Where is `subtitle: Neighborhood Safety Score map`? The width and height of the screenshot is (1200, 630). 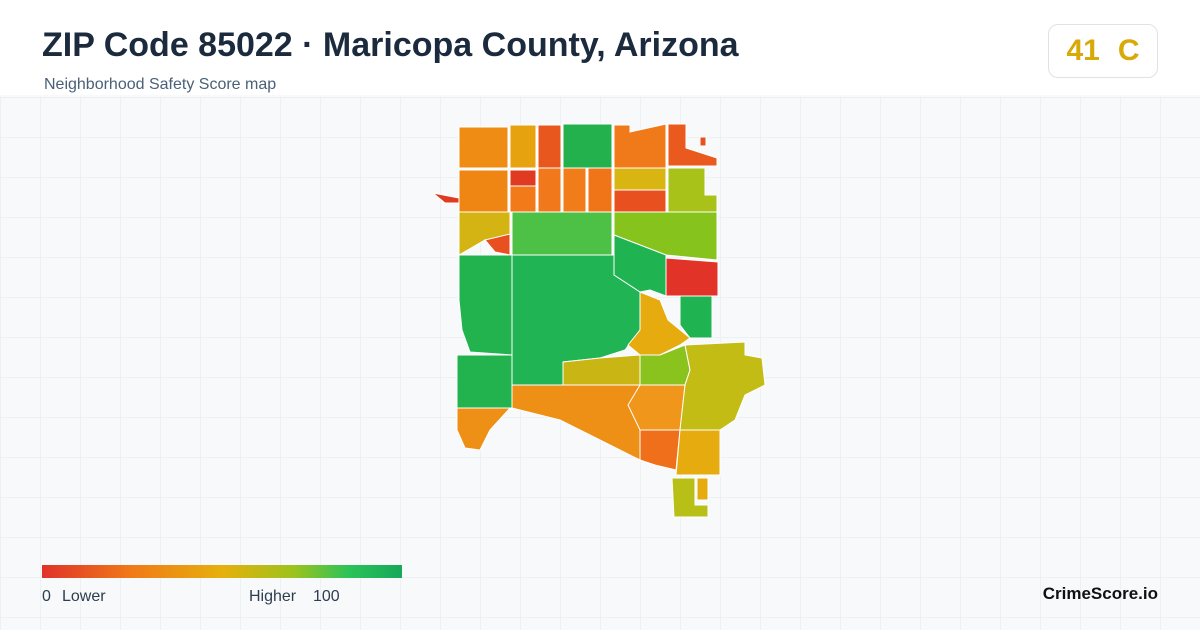
subtitle: Neighborhood Safety Score map is located at coordinates (160, 84).